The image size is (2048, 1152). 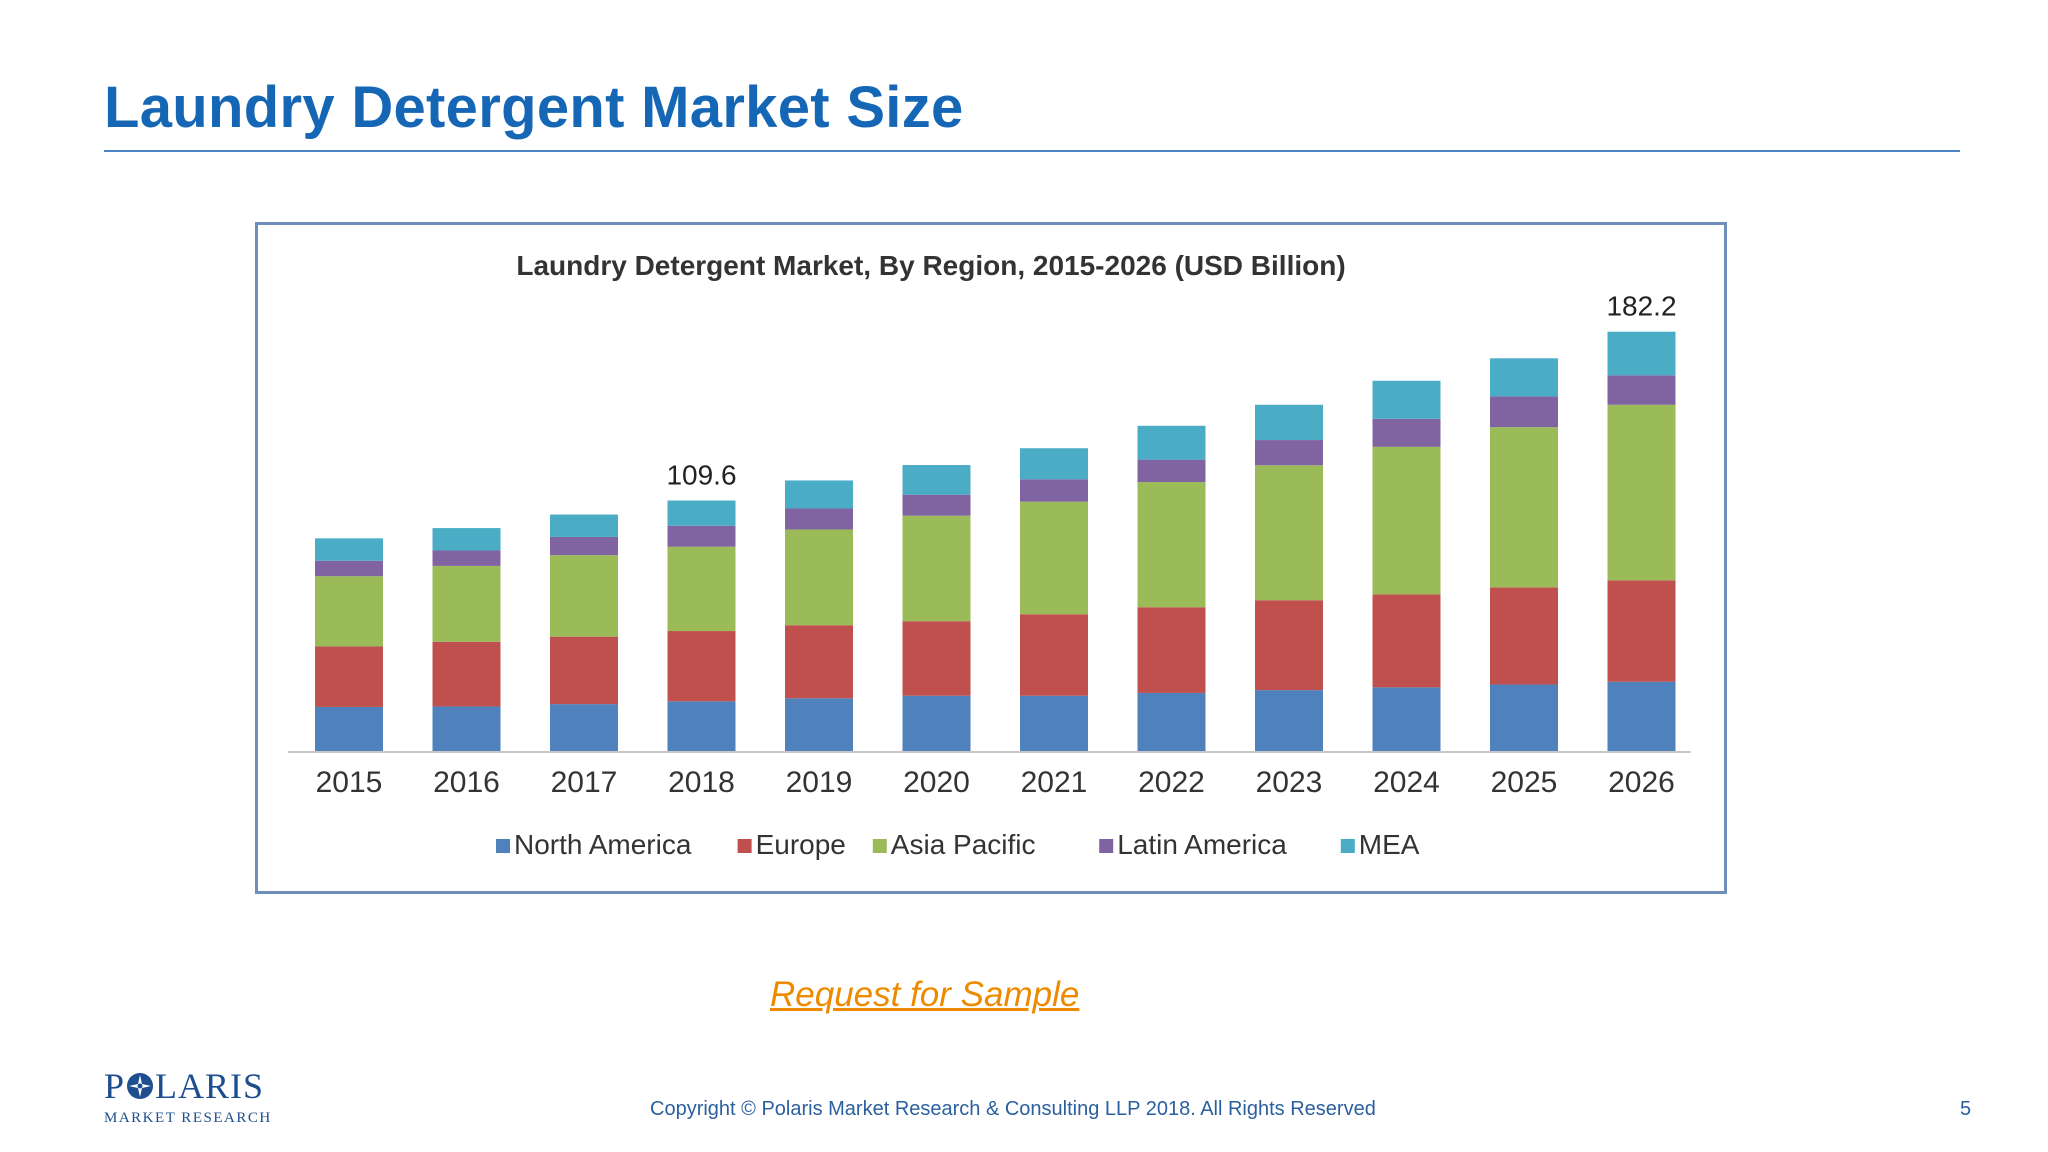 What do you see at coordinates (584, 670) in the screenshot?
I see `bar-segment-europe-2017` at bounding box center [584, 670].